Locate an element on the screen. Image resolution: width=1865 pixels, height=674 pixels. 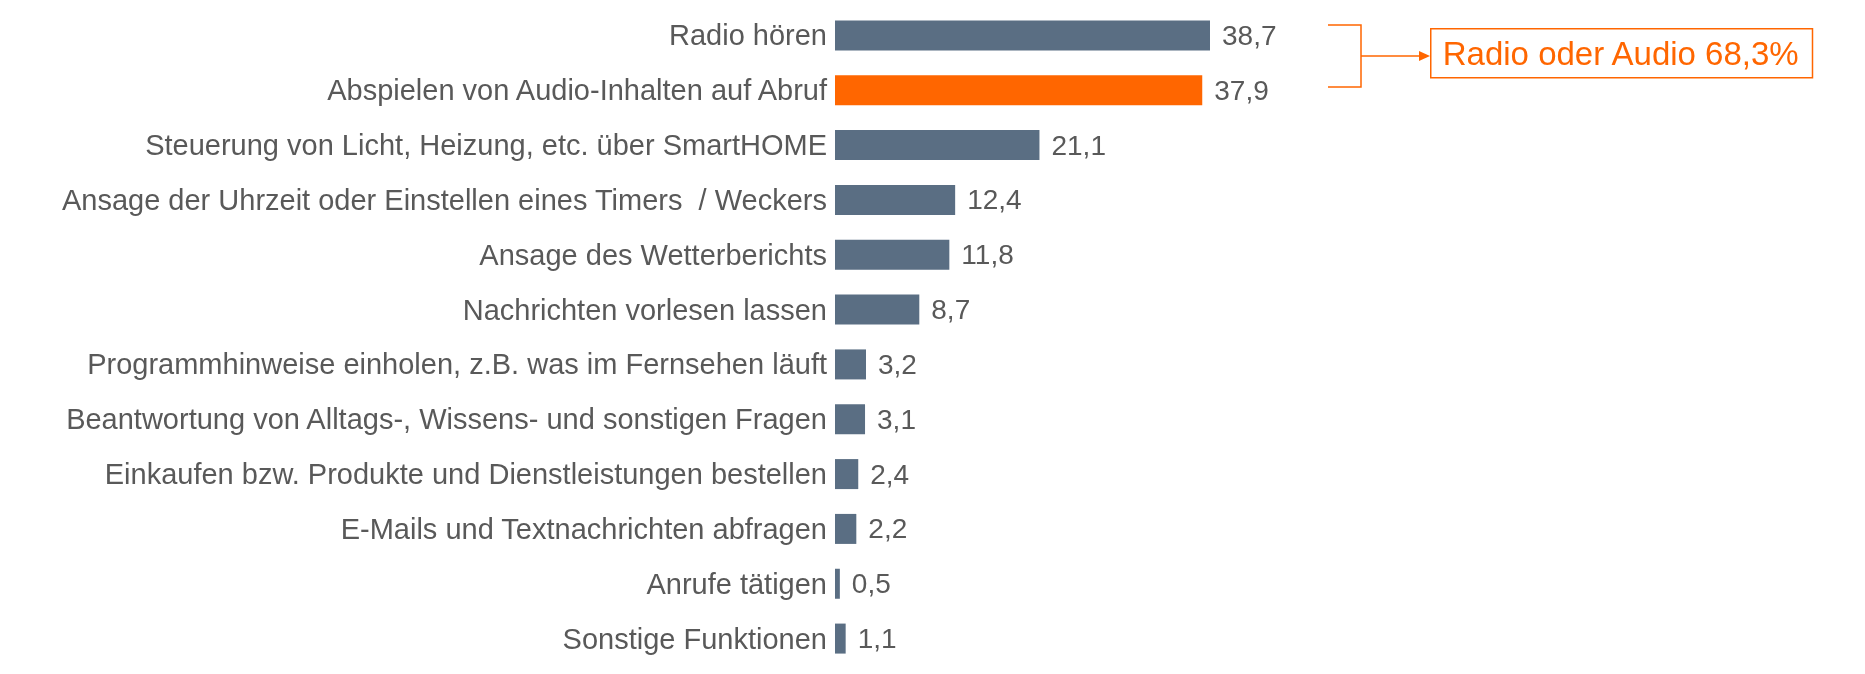
data-label: 1,1 is located at coordinates (877, 639).